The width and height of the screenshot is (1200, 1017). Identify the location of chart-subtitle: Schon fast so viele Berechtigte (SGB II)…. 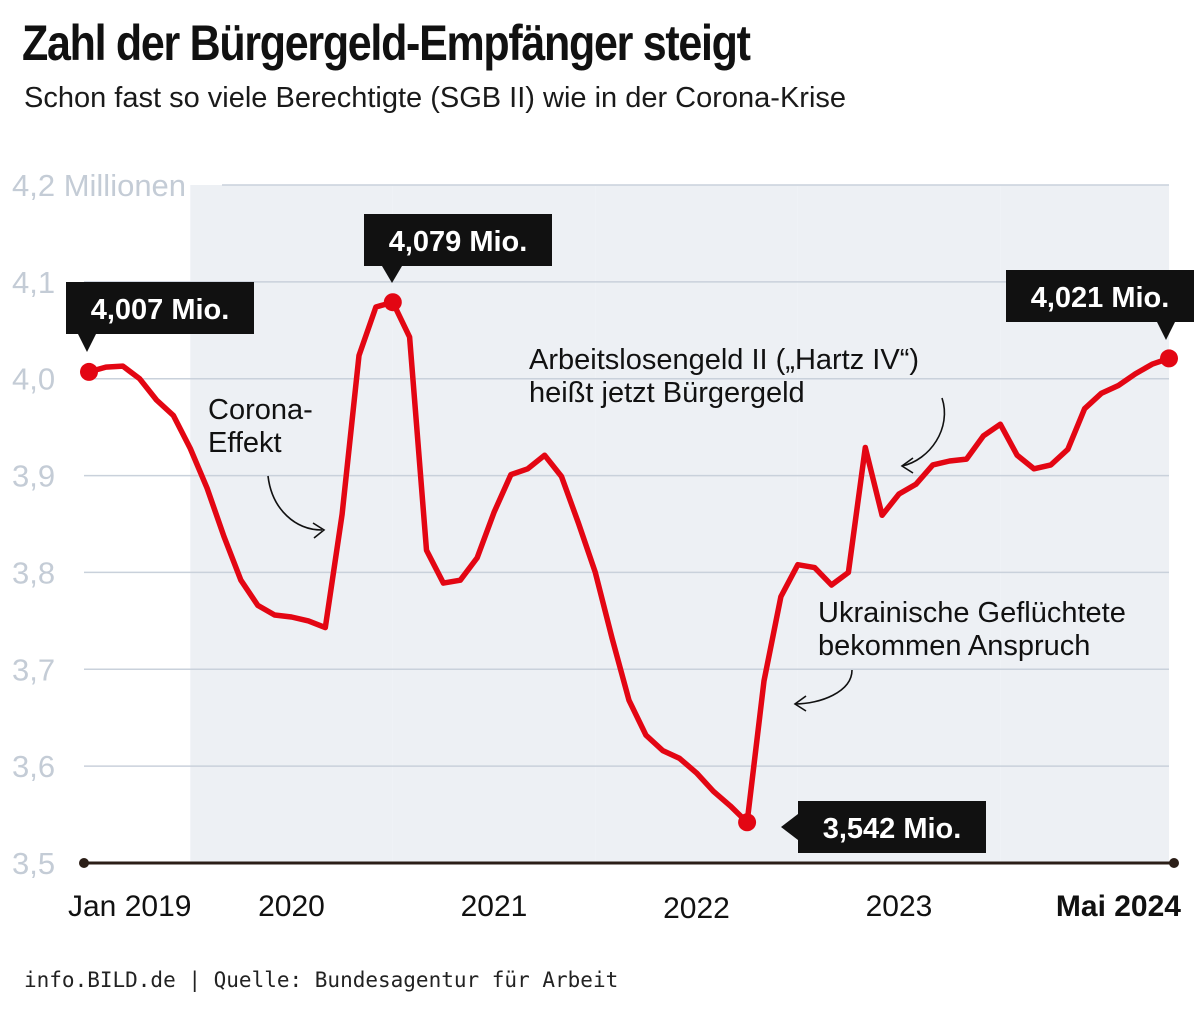
(435, 98).